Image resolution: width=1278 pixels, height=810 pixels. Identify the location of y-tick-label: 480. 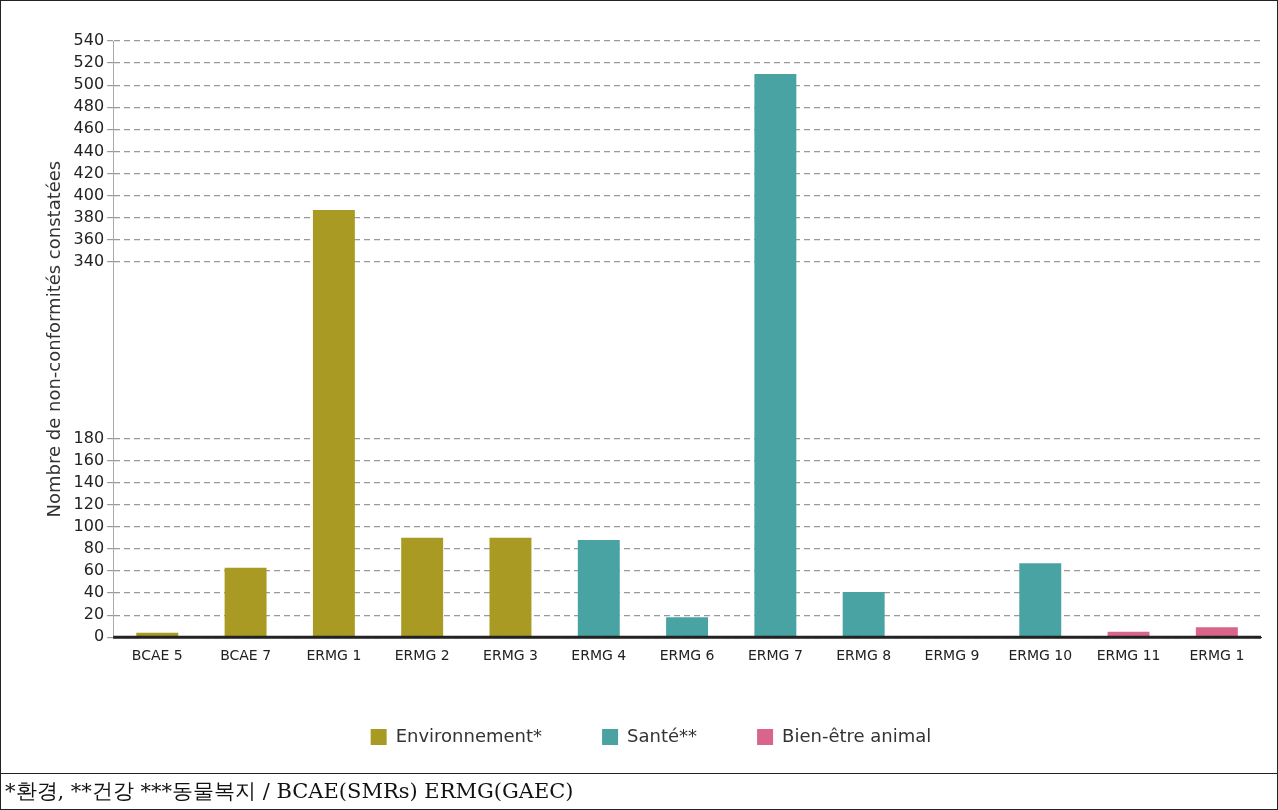
(89, 106).